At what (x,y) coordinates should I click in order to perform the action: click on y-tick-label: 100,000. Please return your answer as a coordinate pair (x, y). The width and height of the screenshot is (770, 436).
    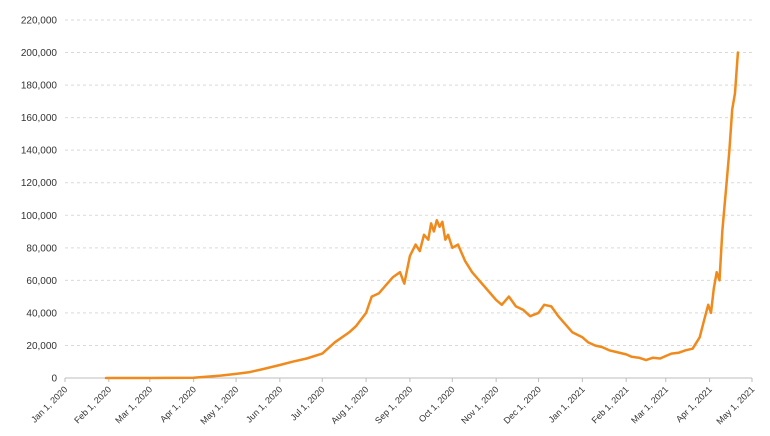
    Looking at the image, I should click on (39, 216).